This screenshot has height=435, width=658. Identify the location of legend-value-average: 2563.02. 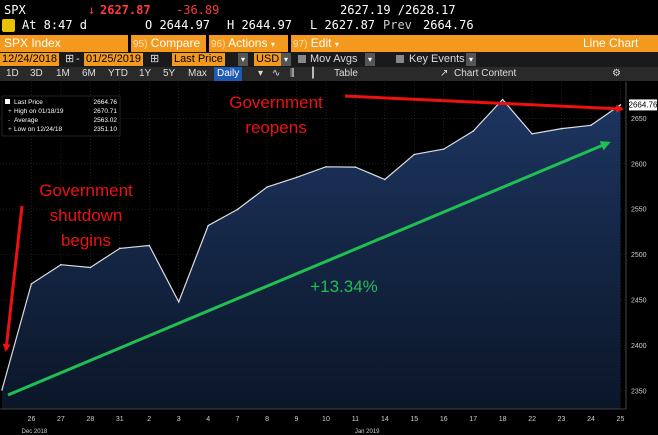
(106, 120).